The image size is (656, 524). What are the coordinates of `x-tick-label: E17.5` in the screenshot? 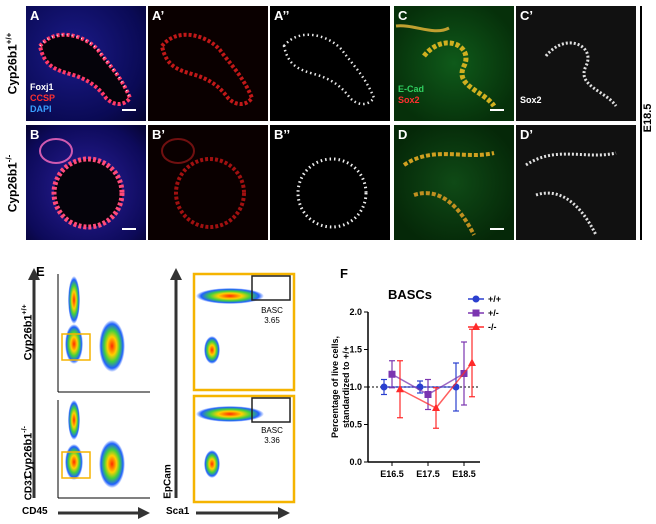 It's located at (428, 474).